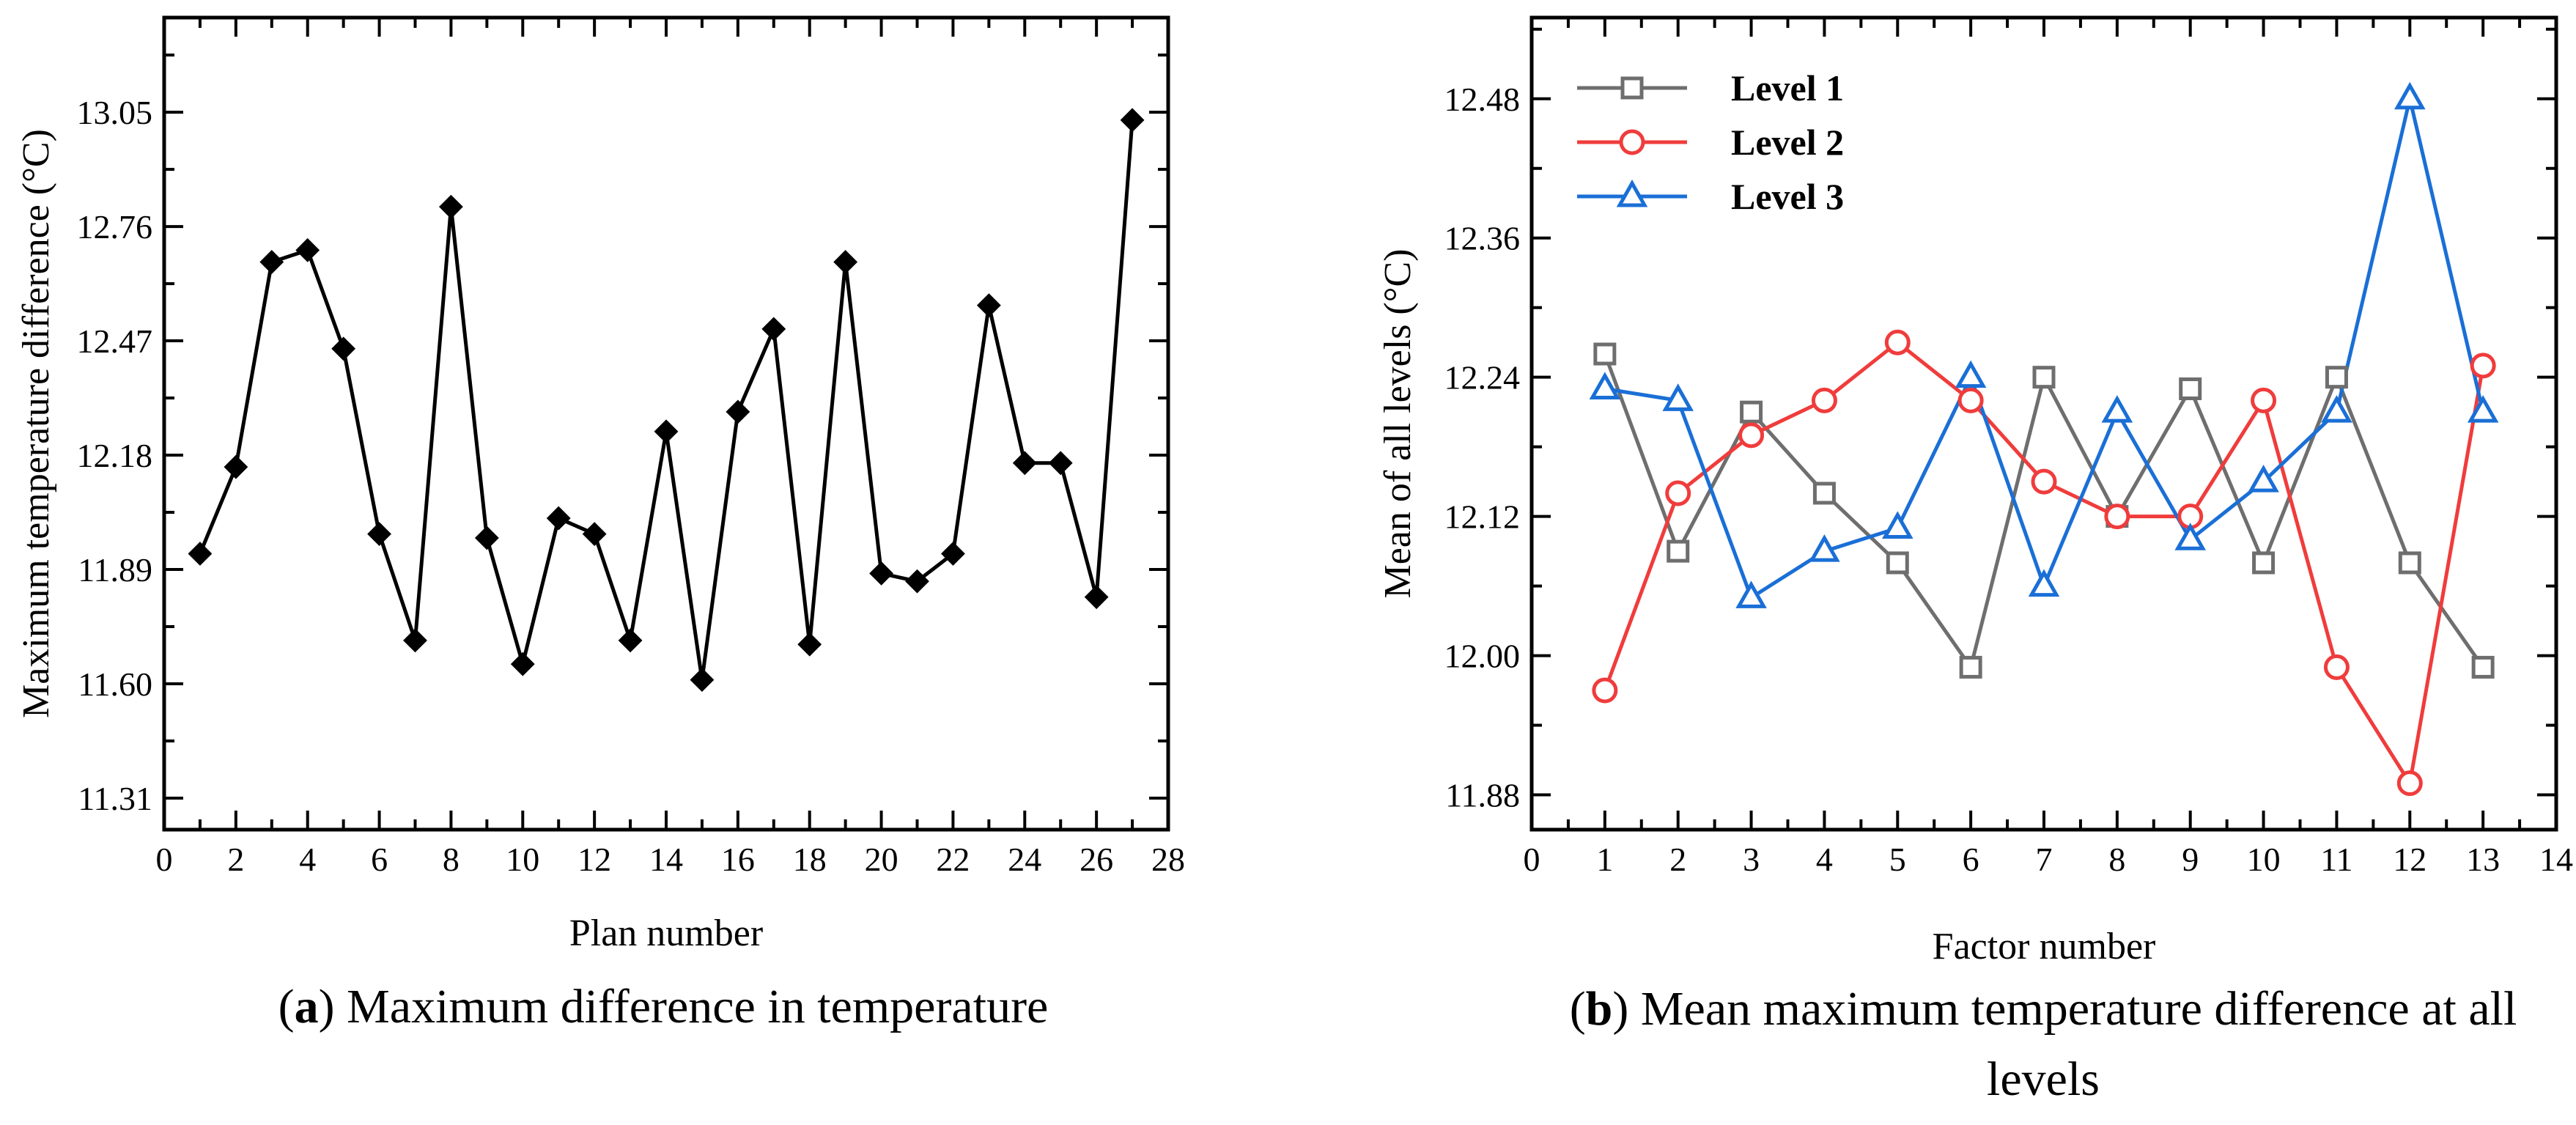 This screenshot has width=2576, height=1125. I want to click on b-y-tick-label: 12.00, so click(1482, 656).